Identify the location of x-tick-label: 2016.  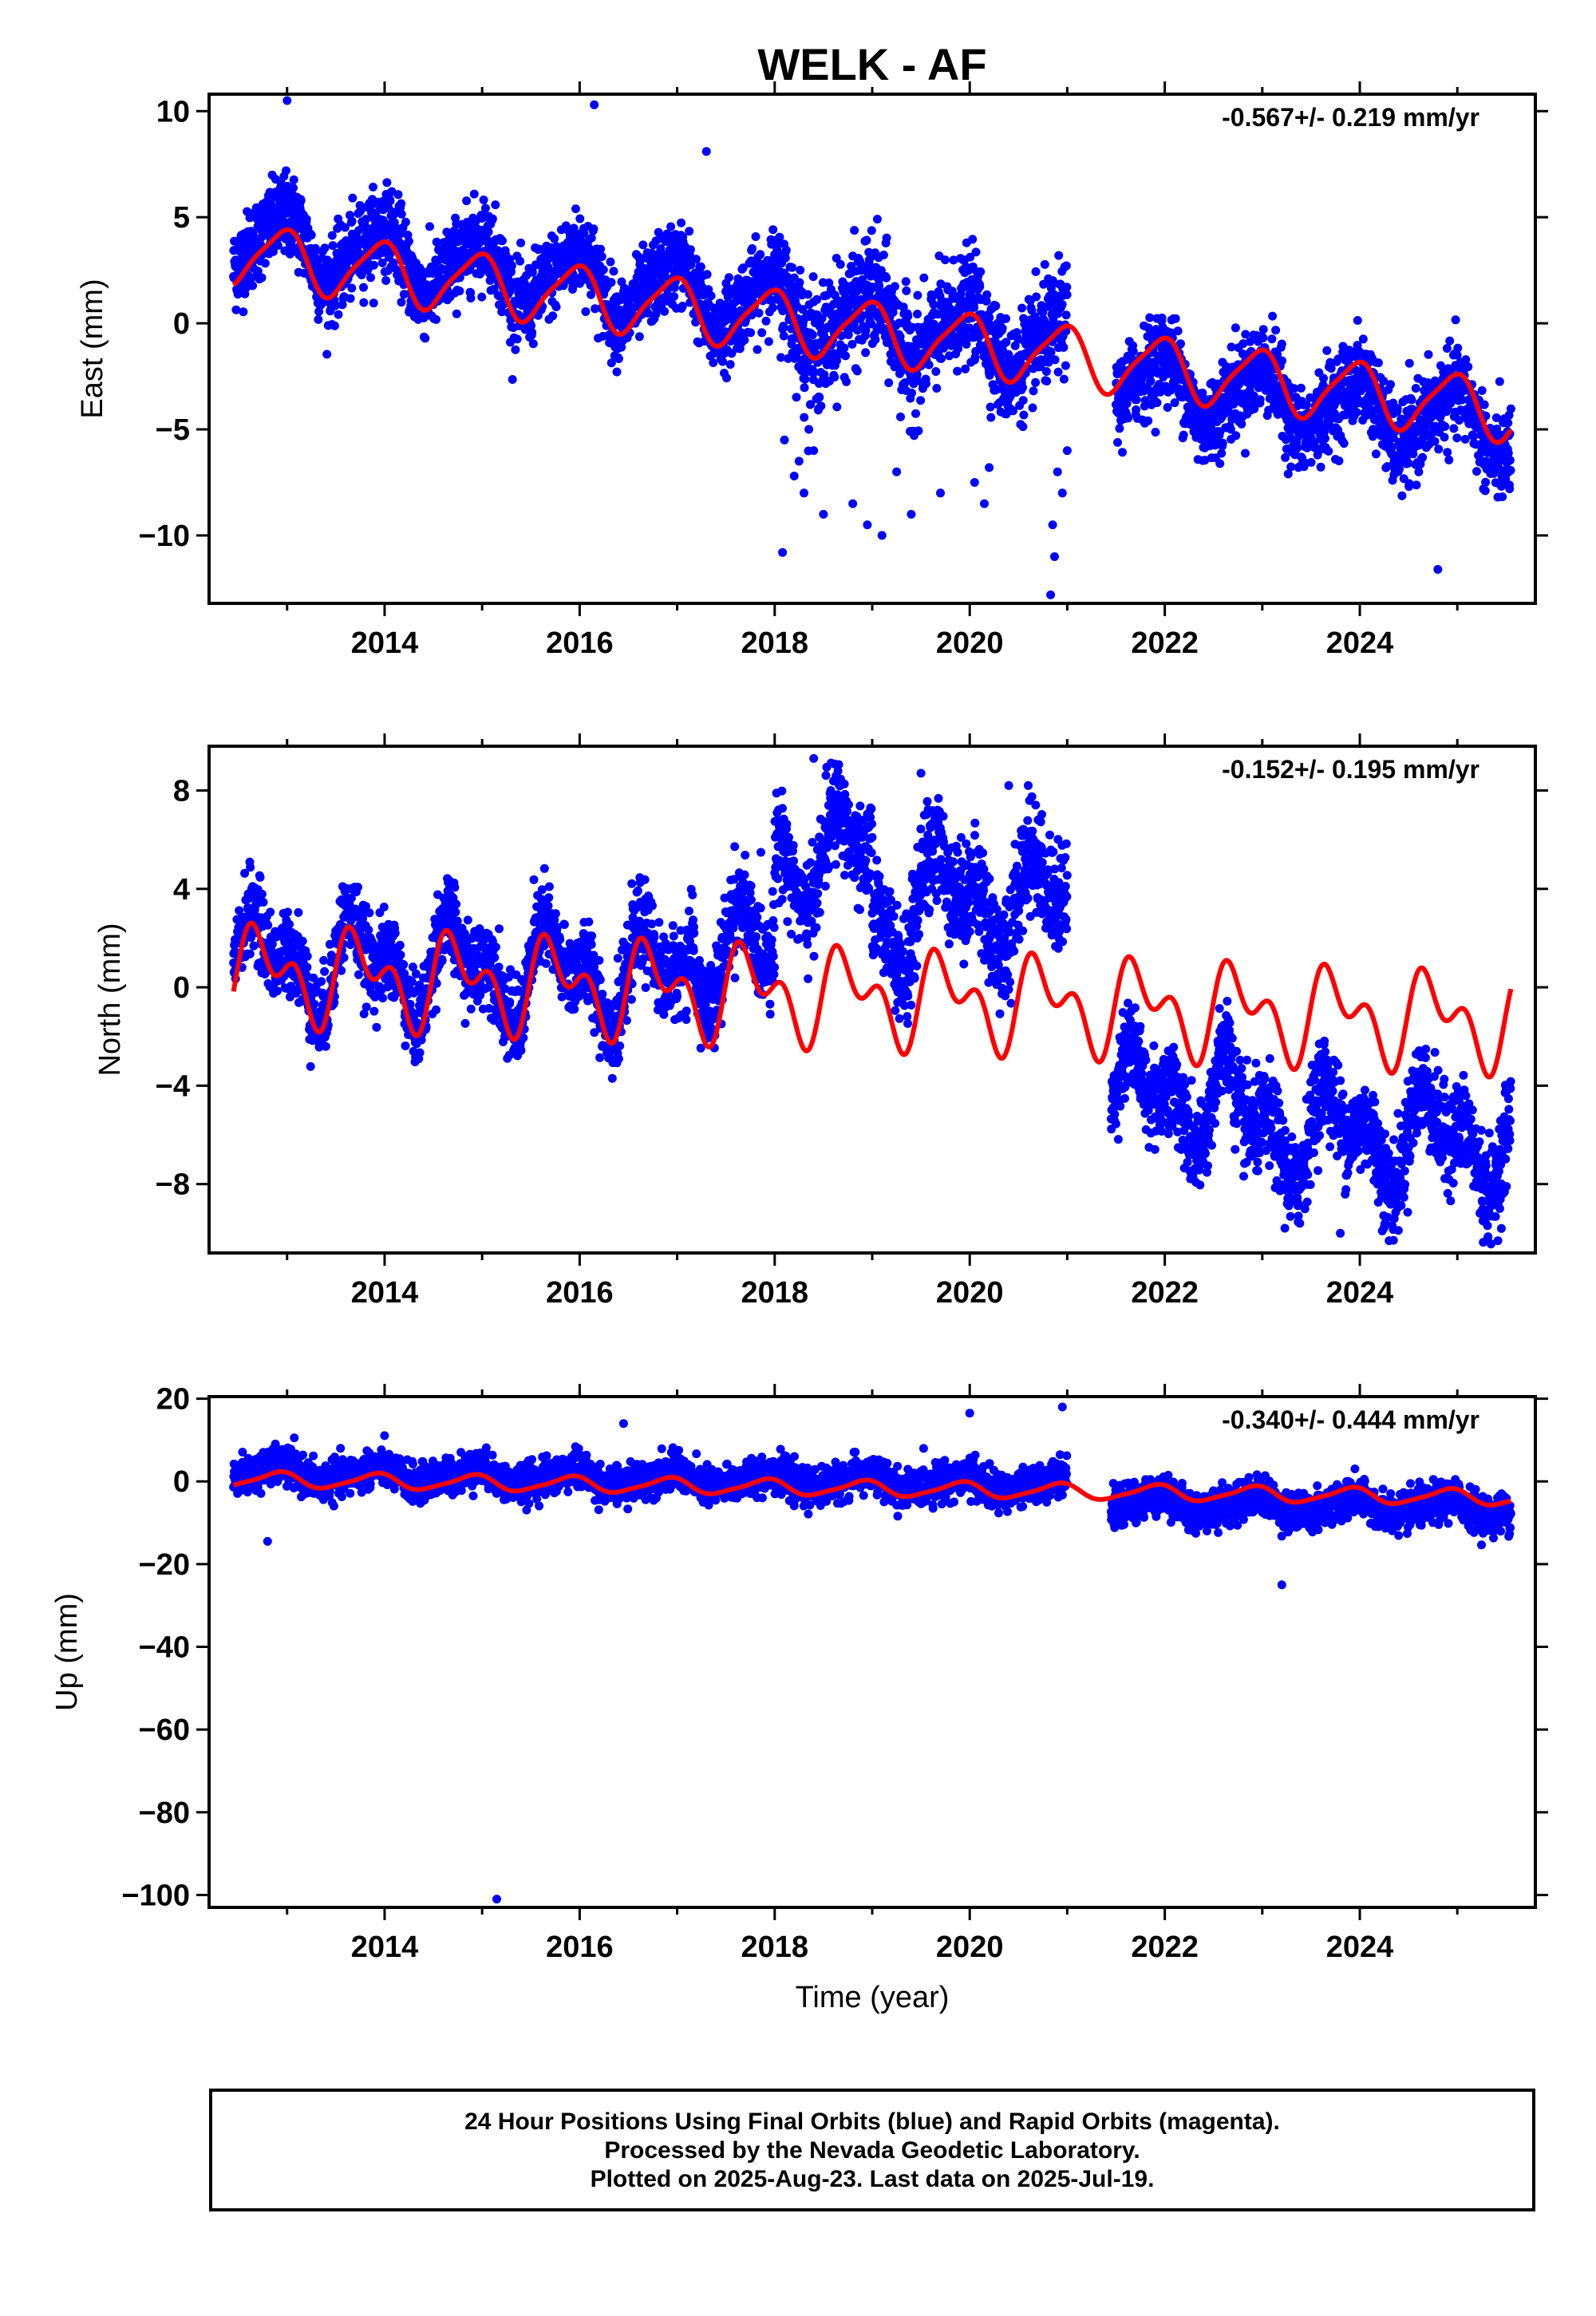
(580, 643).